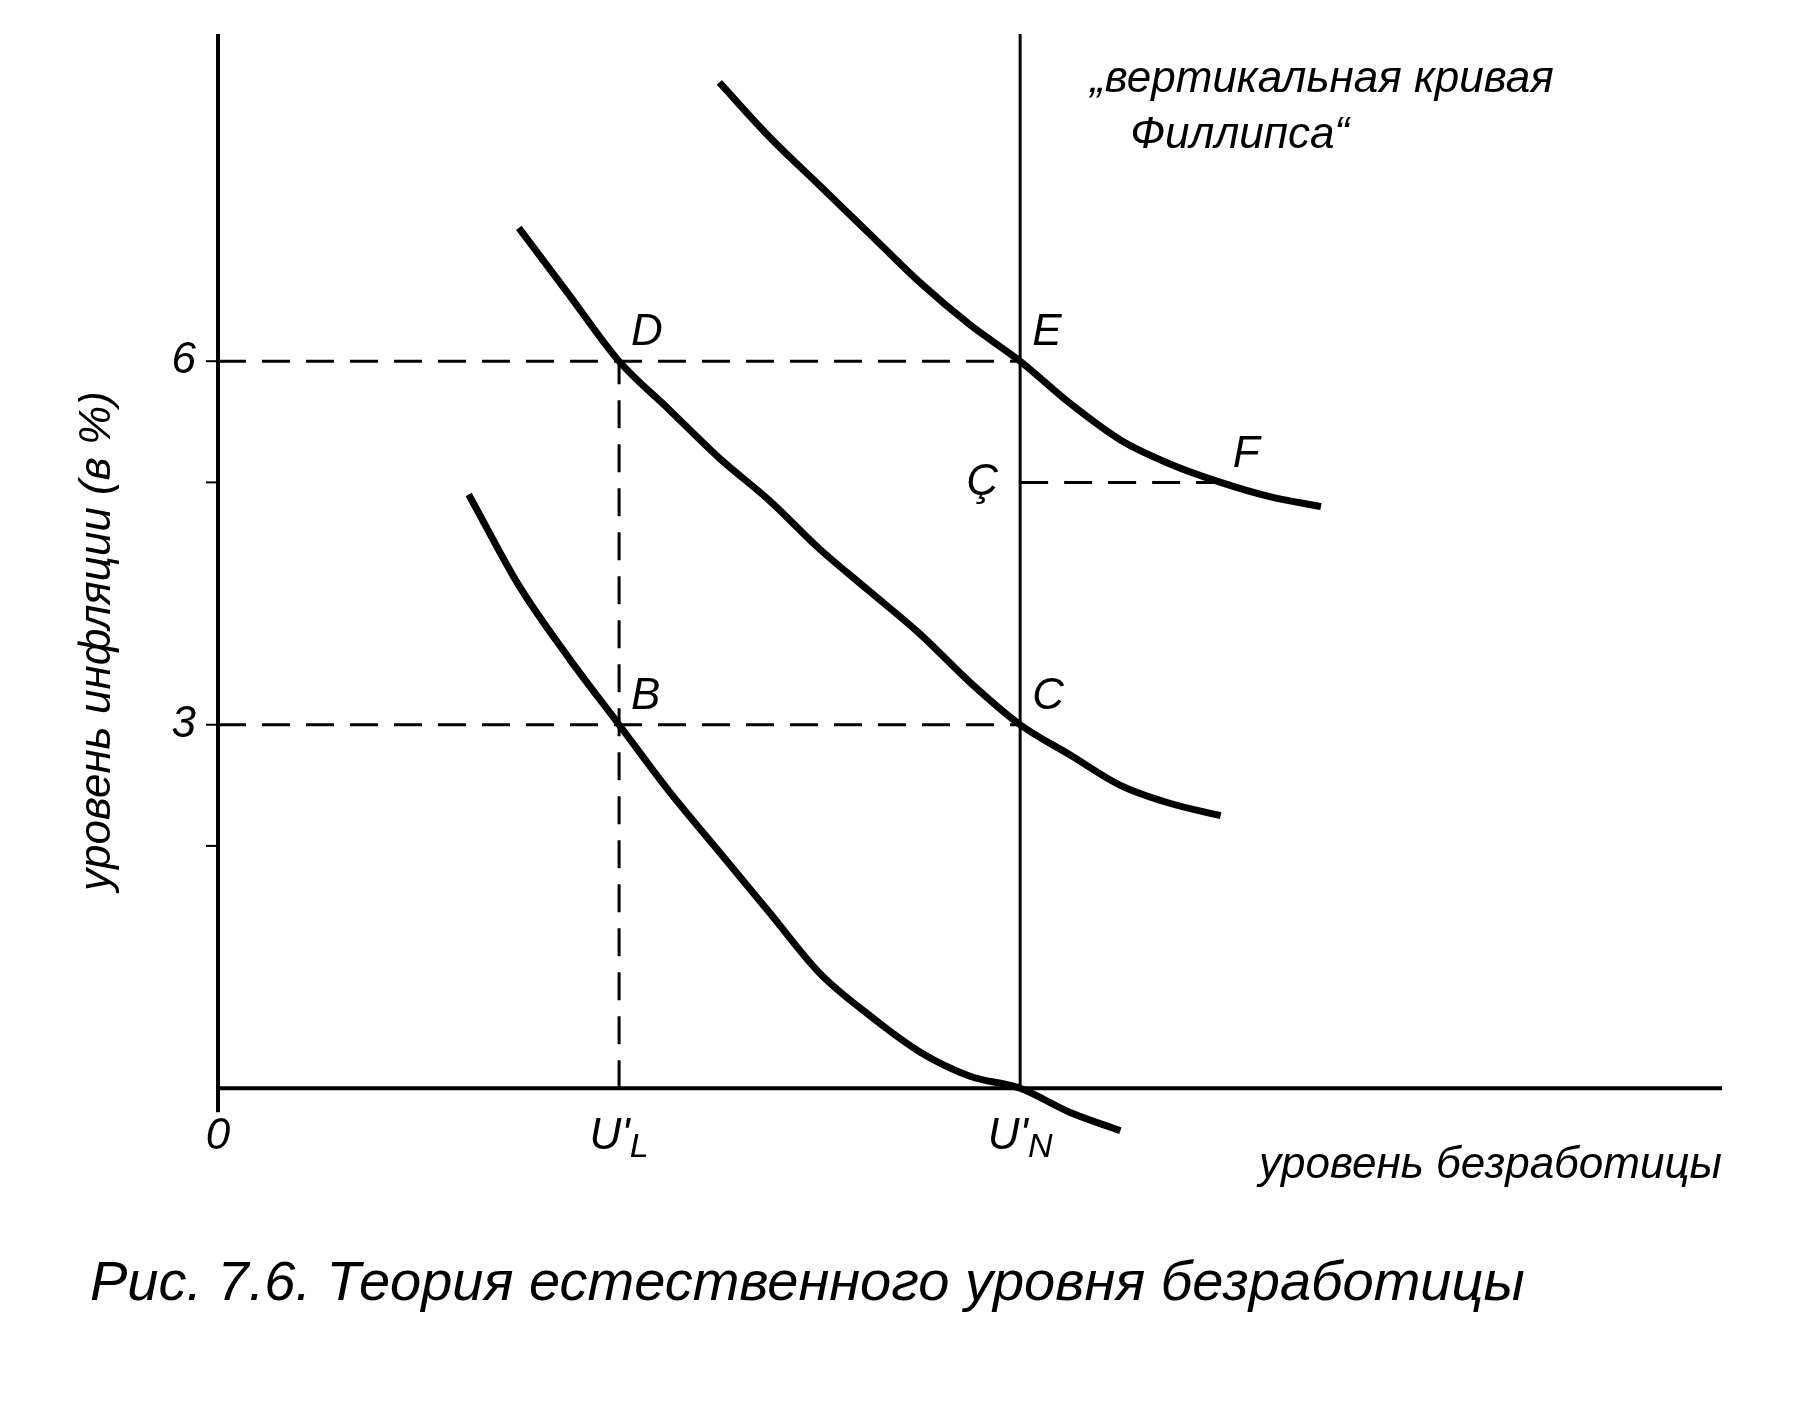 The width and height of the screenshot is (1800, 1404). What do you see at coordinates (1049, 693) in the screenshot?
I see `annotation: C` at bounding box center [1049, 693].